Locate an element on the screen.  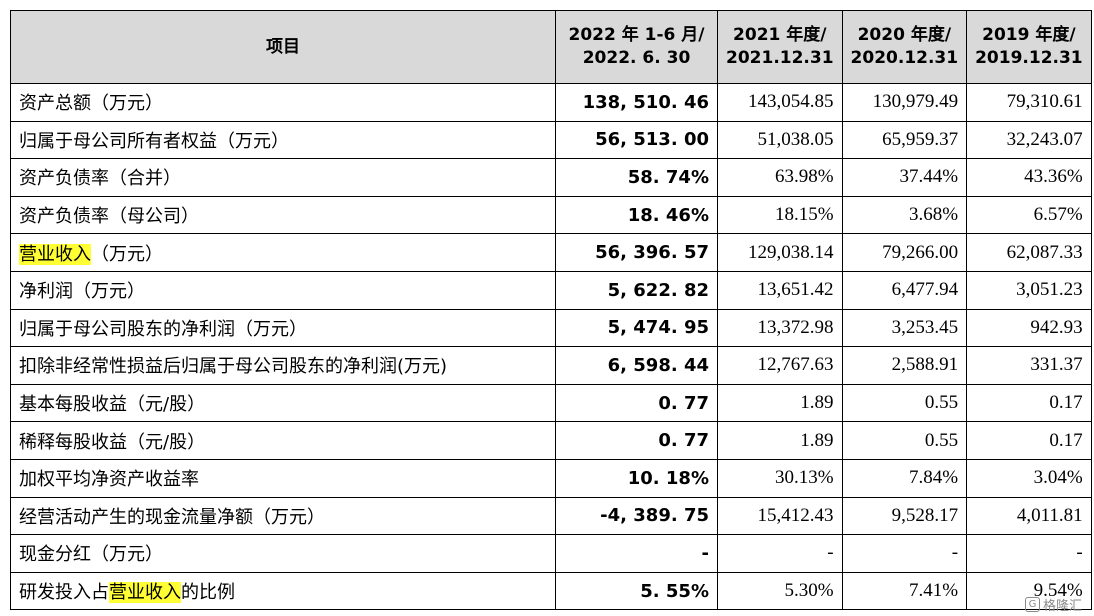
value-2019: 43.36% is located at coordinates (1029, 177).